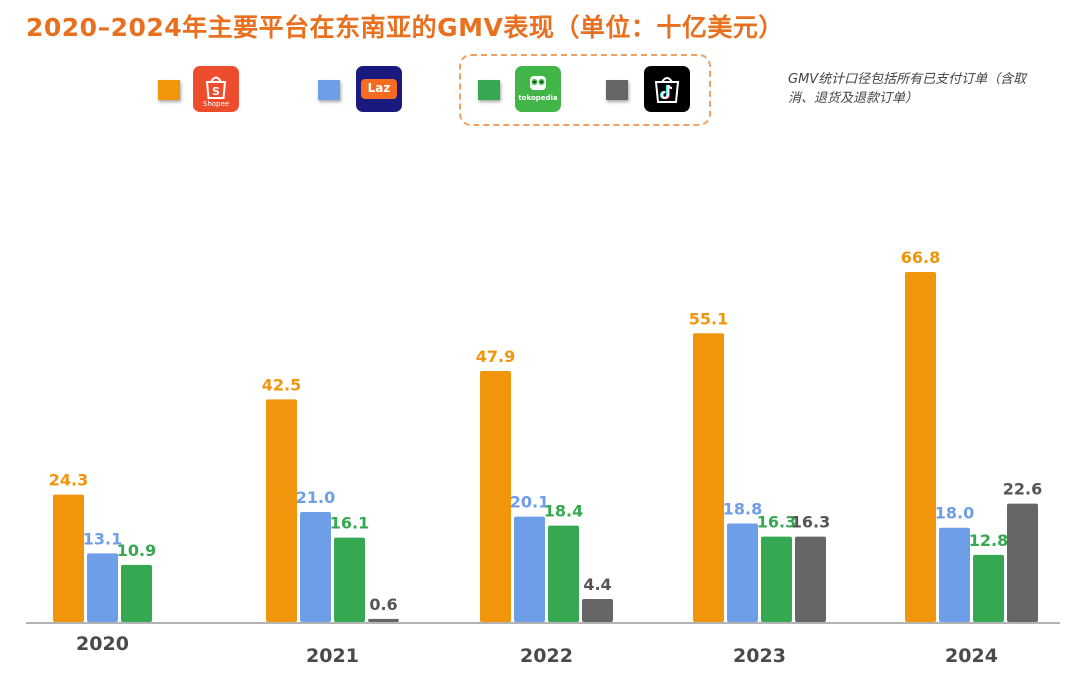  What do you see at coordinates (529, 569) in the screenshot?
I see `bar-lazada-2022` at bounding box center [529, 569].